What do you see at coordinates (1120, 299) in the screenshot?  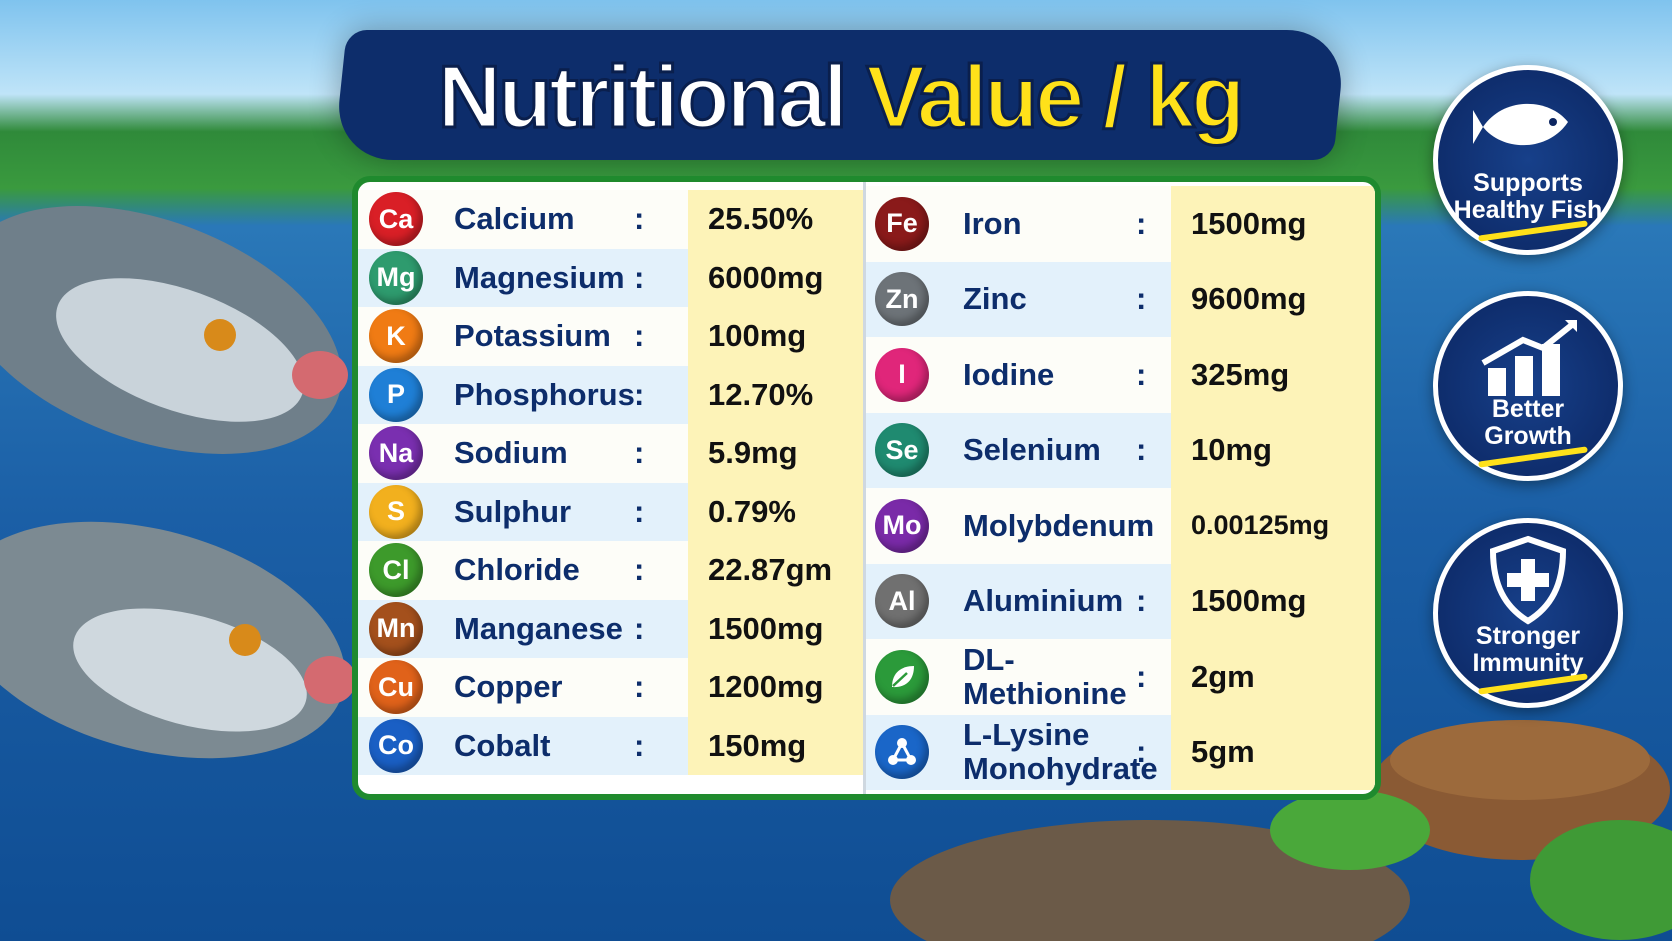 I see `table-row: Zn Zinc:9600mg` at bounding box center [1120, 299].